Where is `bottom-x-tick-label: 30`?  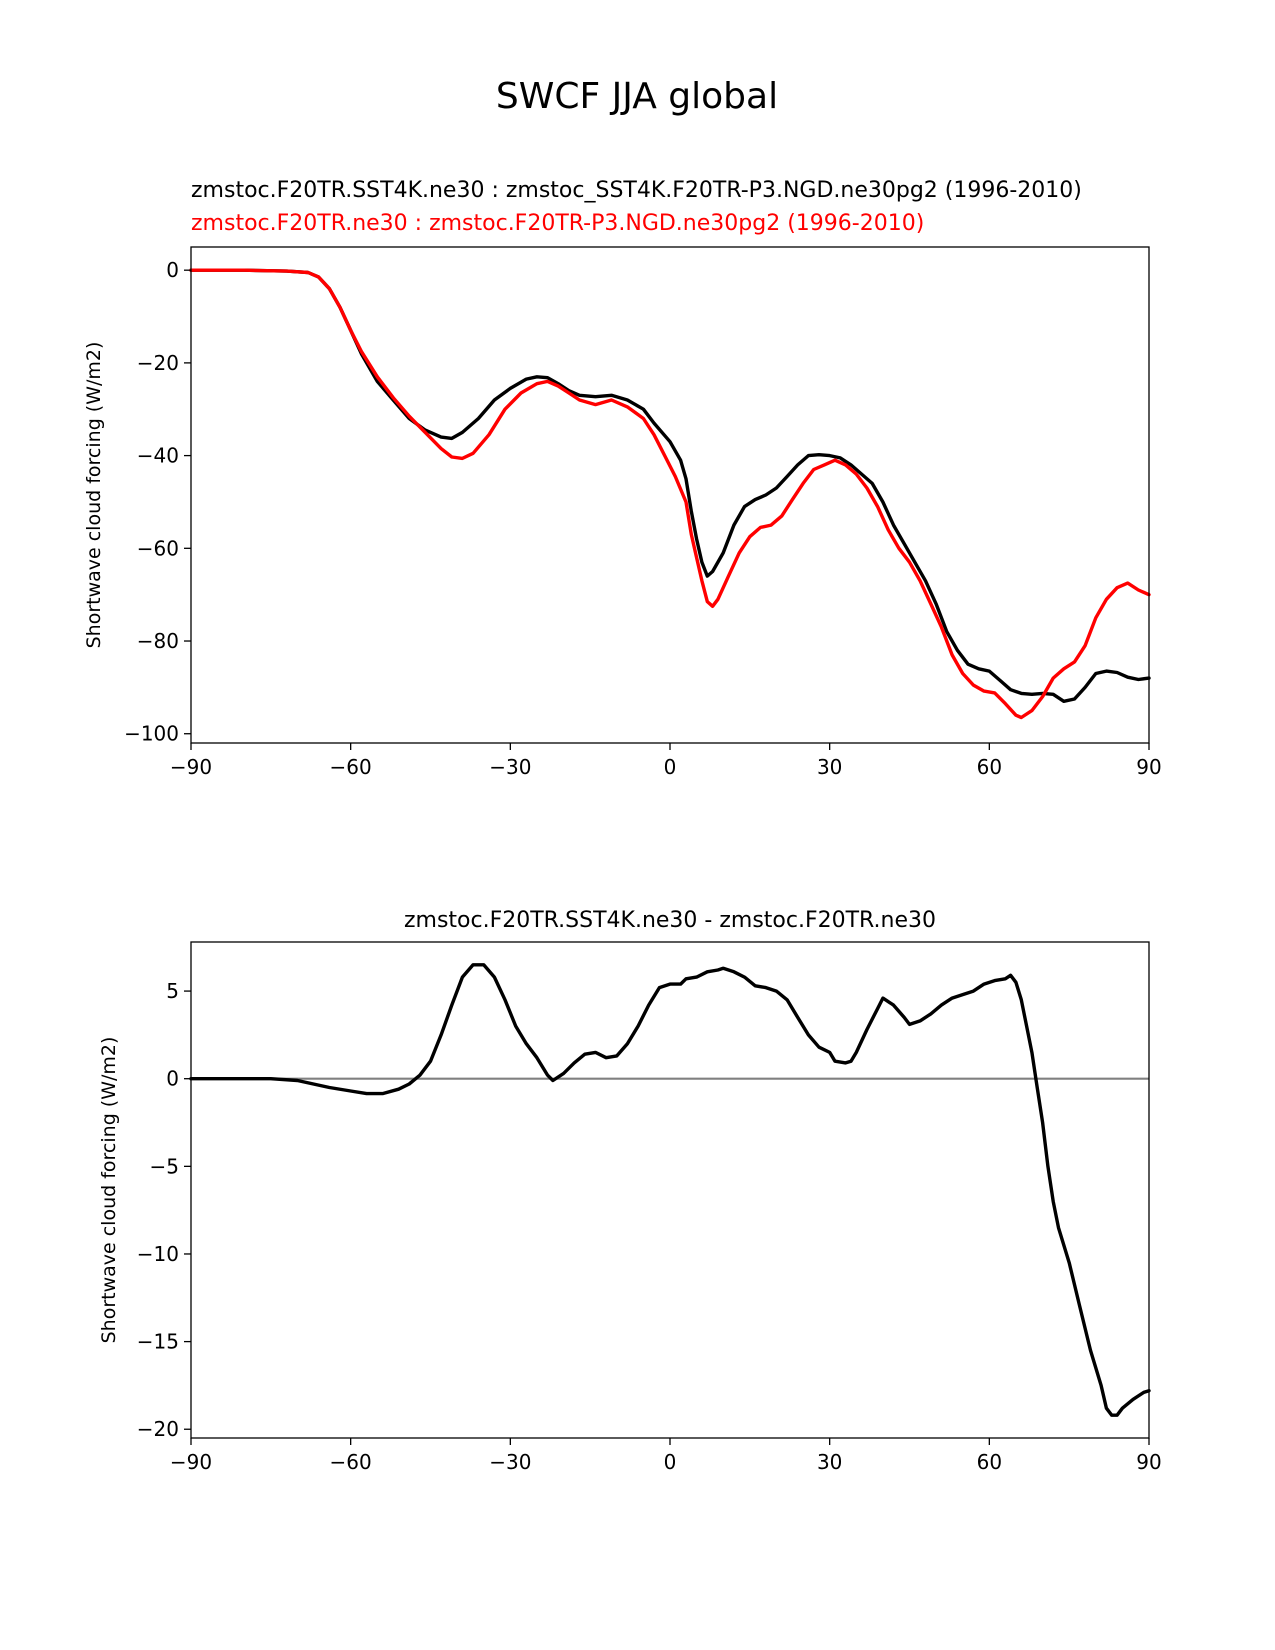 bottom-x-tick-label: 30 is located at coordinates (829, 1462).